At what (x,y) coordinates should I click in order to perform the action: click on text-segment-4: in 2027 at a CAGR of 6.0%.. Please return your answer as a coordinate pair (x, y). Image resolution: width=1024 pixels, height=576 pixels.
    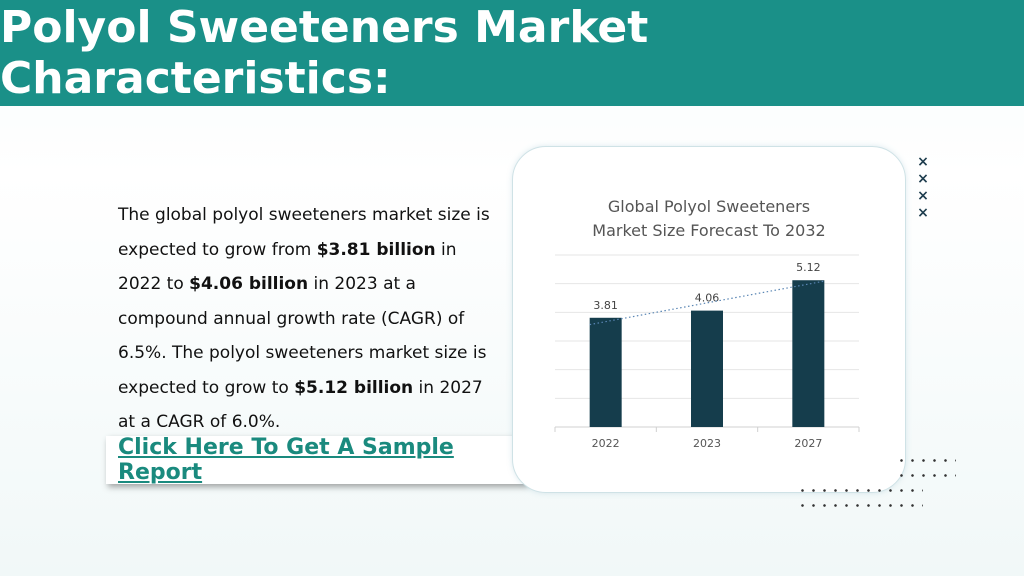
    Looking at the image, I should click on (300, 405).